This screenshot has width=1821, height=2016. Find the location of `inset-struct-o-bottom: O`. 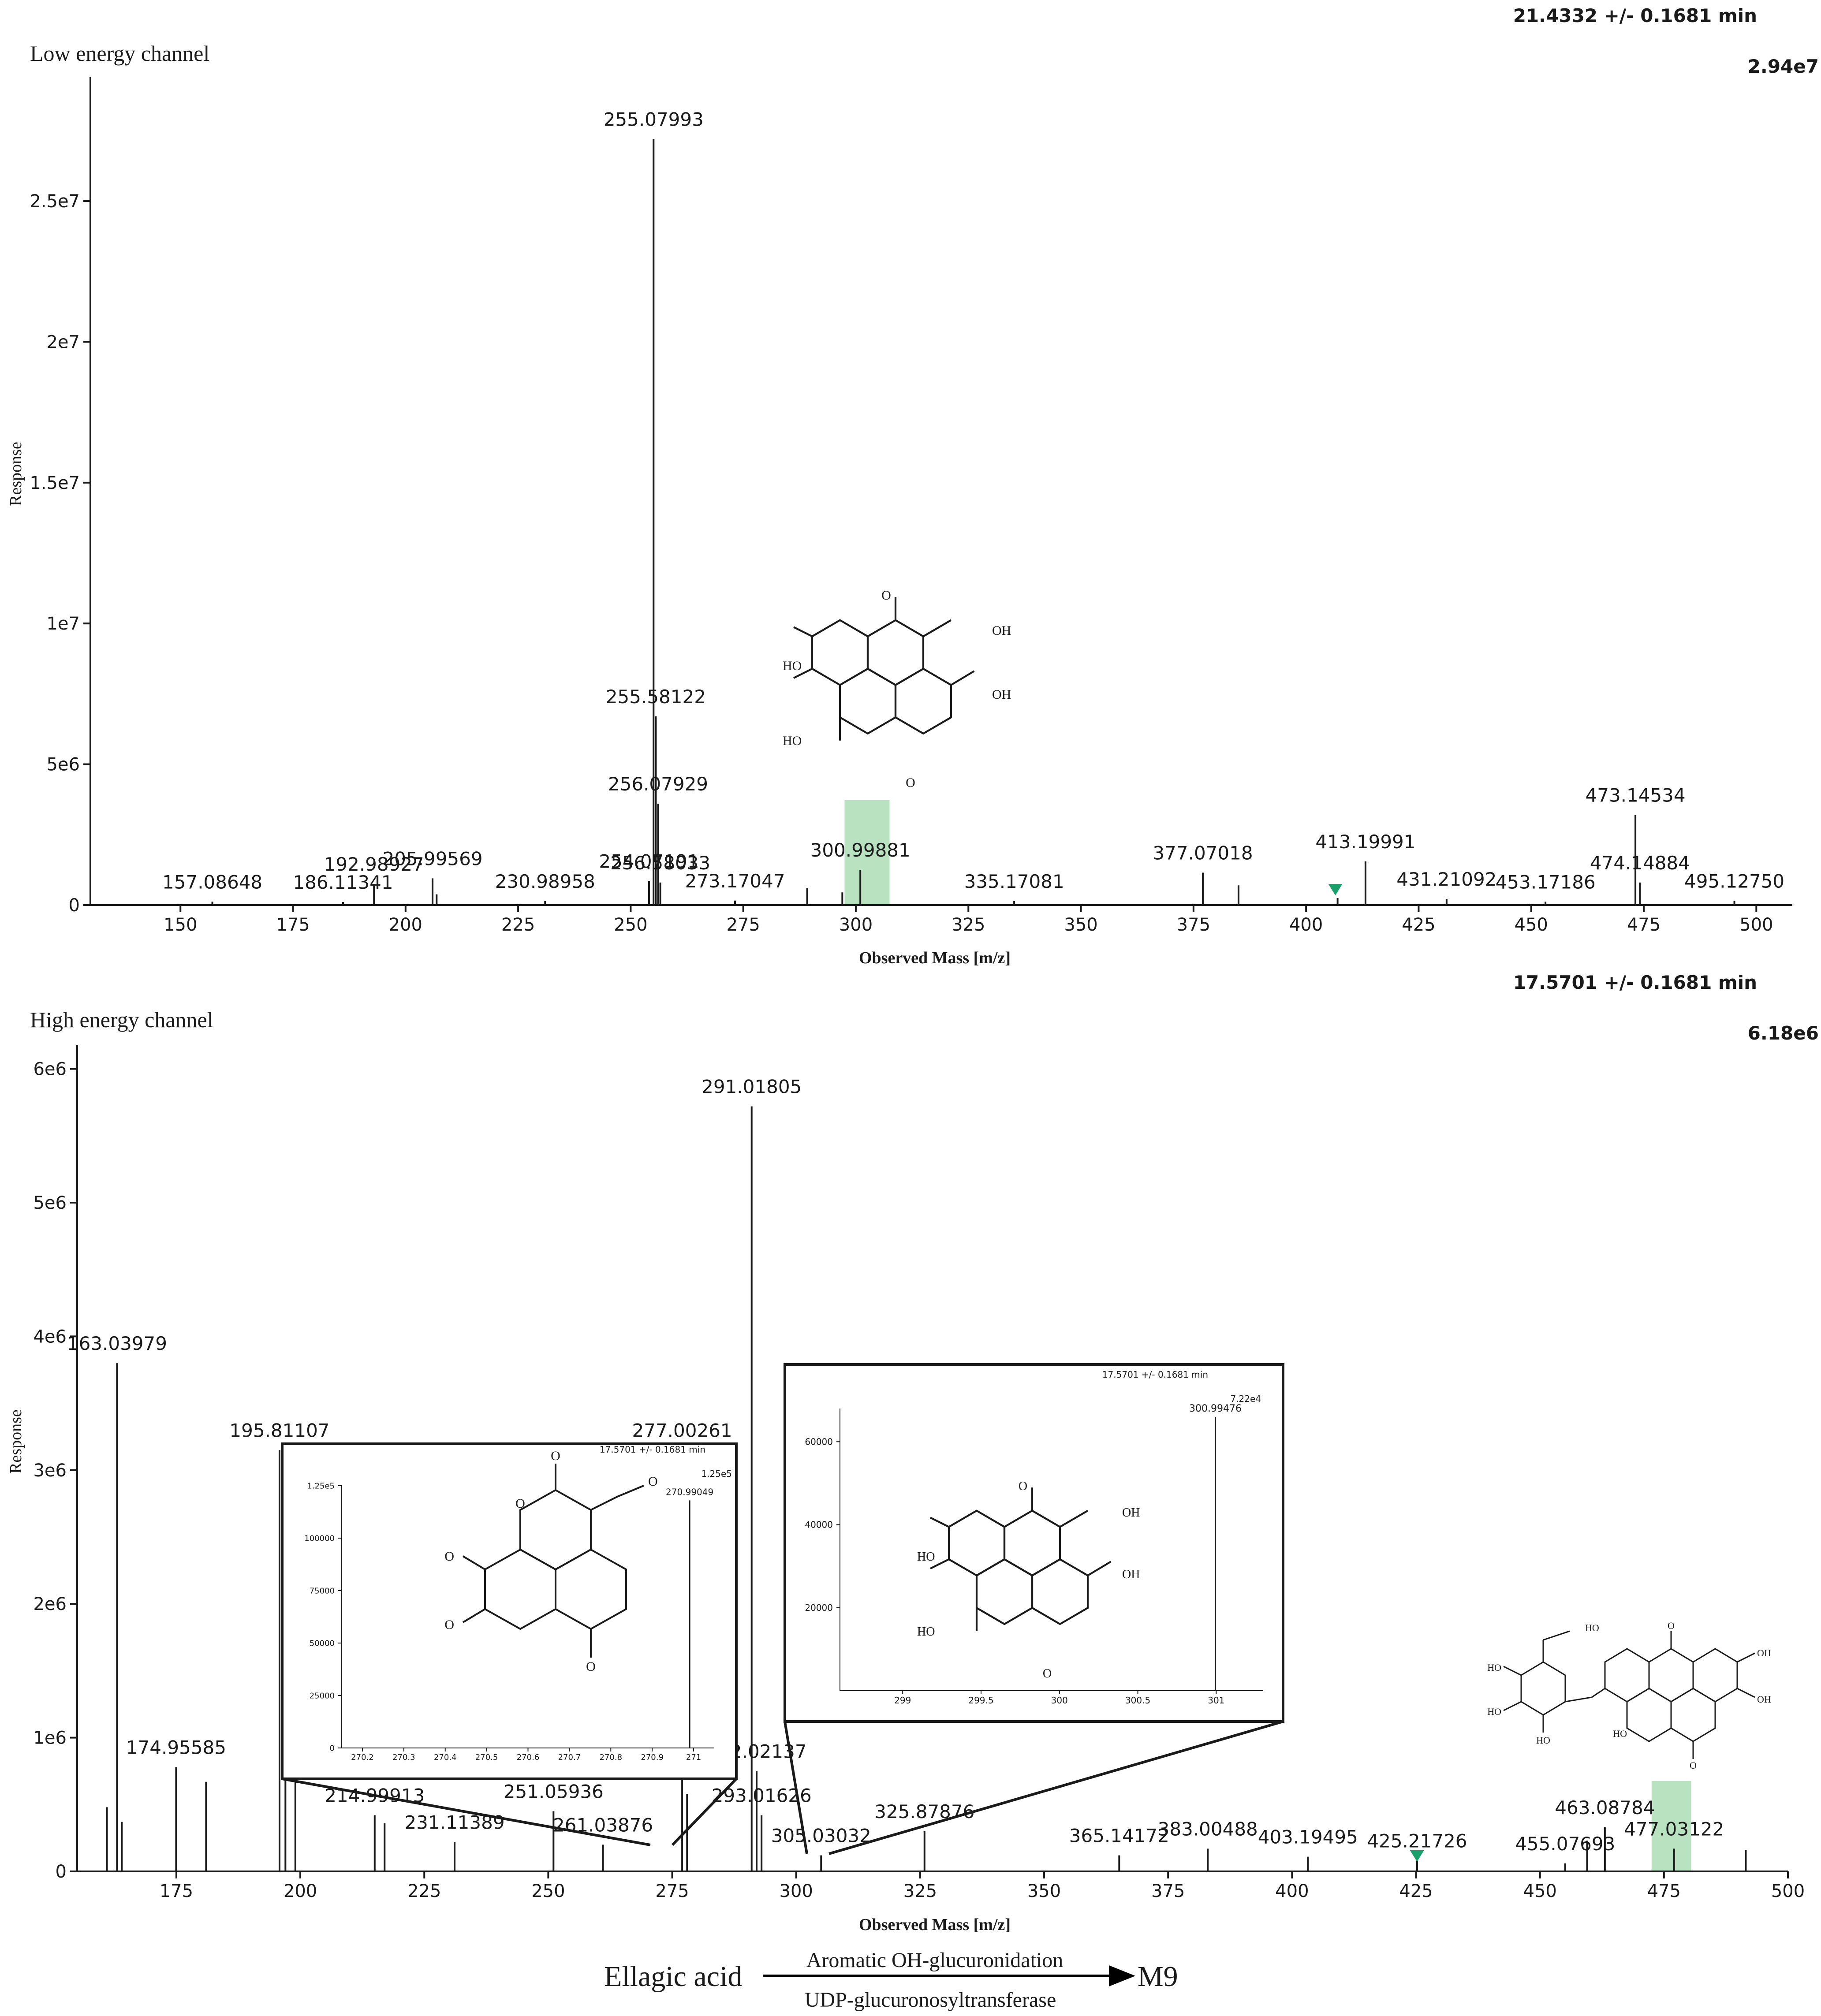

inset-struct-o-bottom: O is located at coordinates (1047, 1674).